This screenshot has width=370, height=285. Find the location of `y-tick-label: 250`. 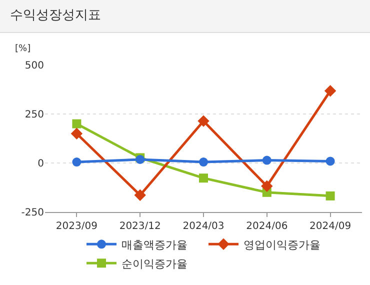

y-tick-label: 250 is located at coordinates (34, 115).